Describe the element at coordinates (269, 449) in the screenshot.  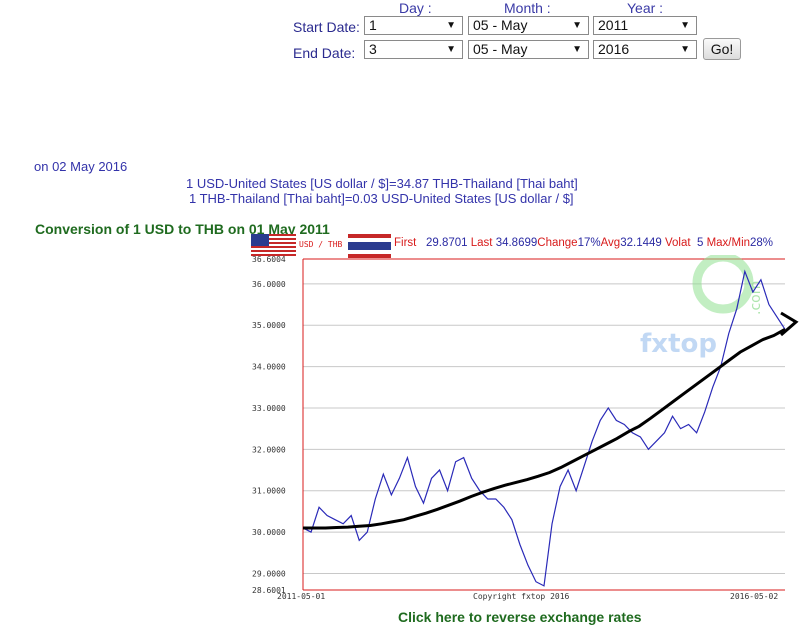
I see `y-tick-label: 32.0000` at that location.